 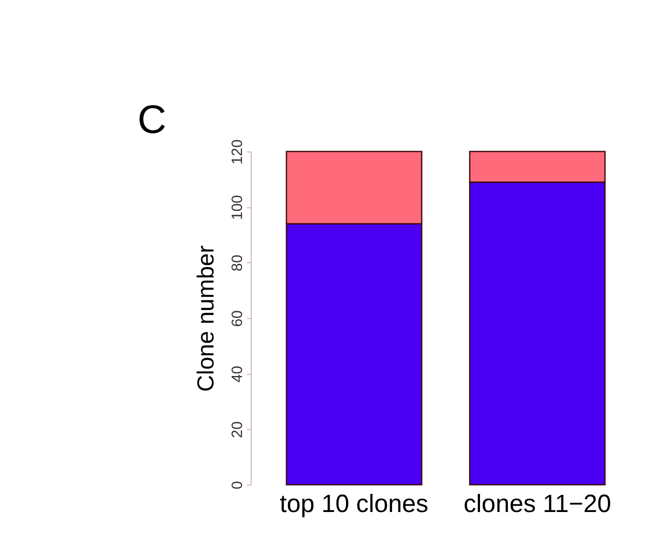 I want to click on y-tick-label: 120, so click(x=237, y=151).